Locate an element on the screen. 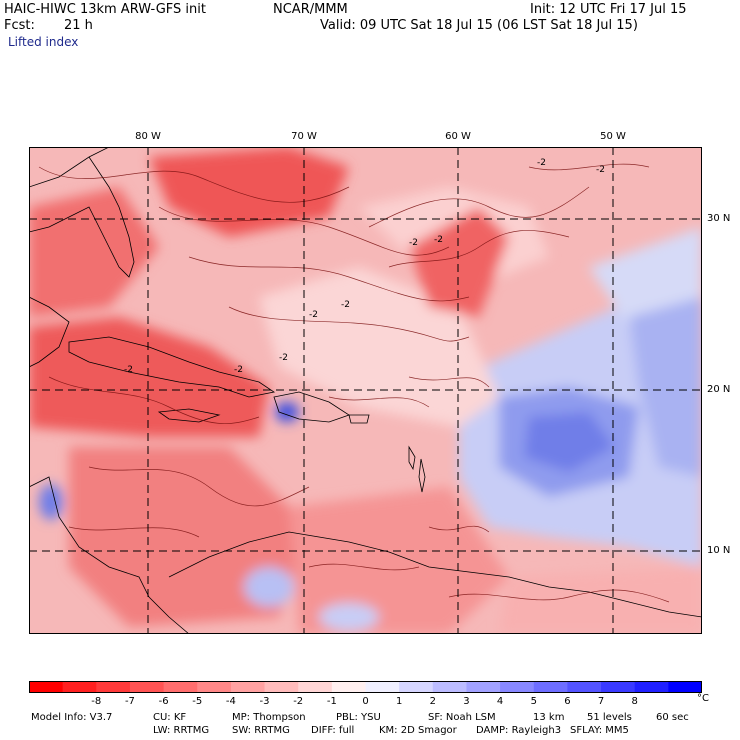 The height and width of the screenshot is (740, 740). mp-scheme: MP: Thompson is located at coordinates (269, 717).